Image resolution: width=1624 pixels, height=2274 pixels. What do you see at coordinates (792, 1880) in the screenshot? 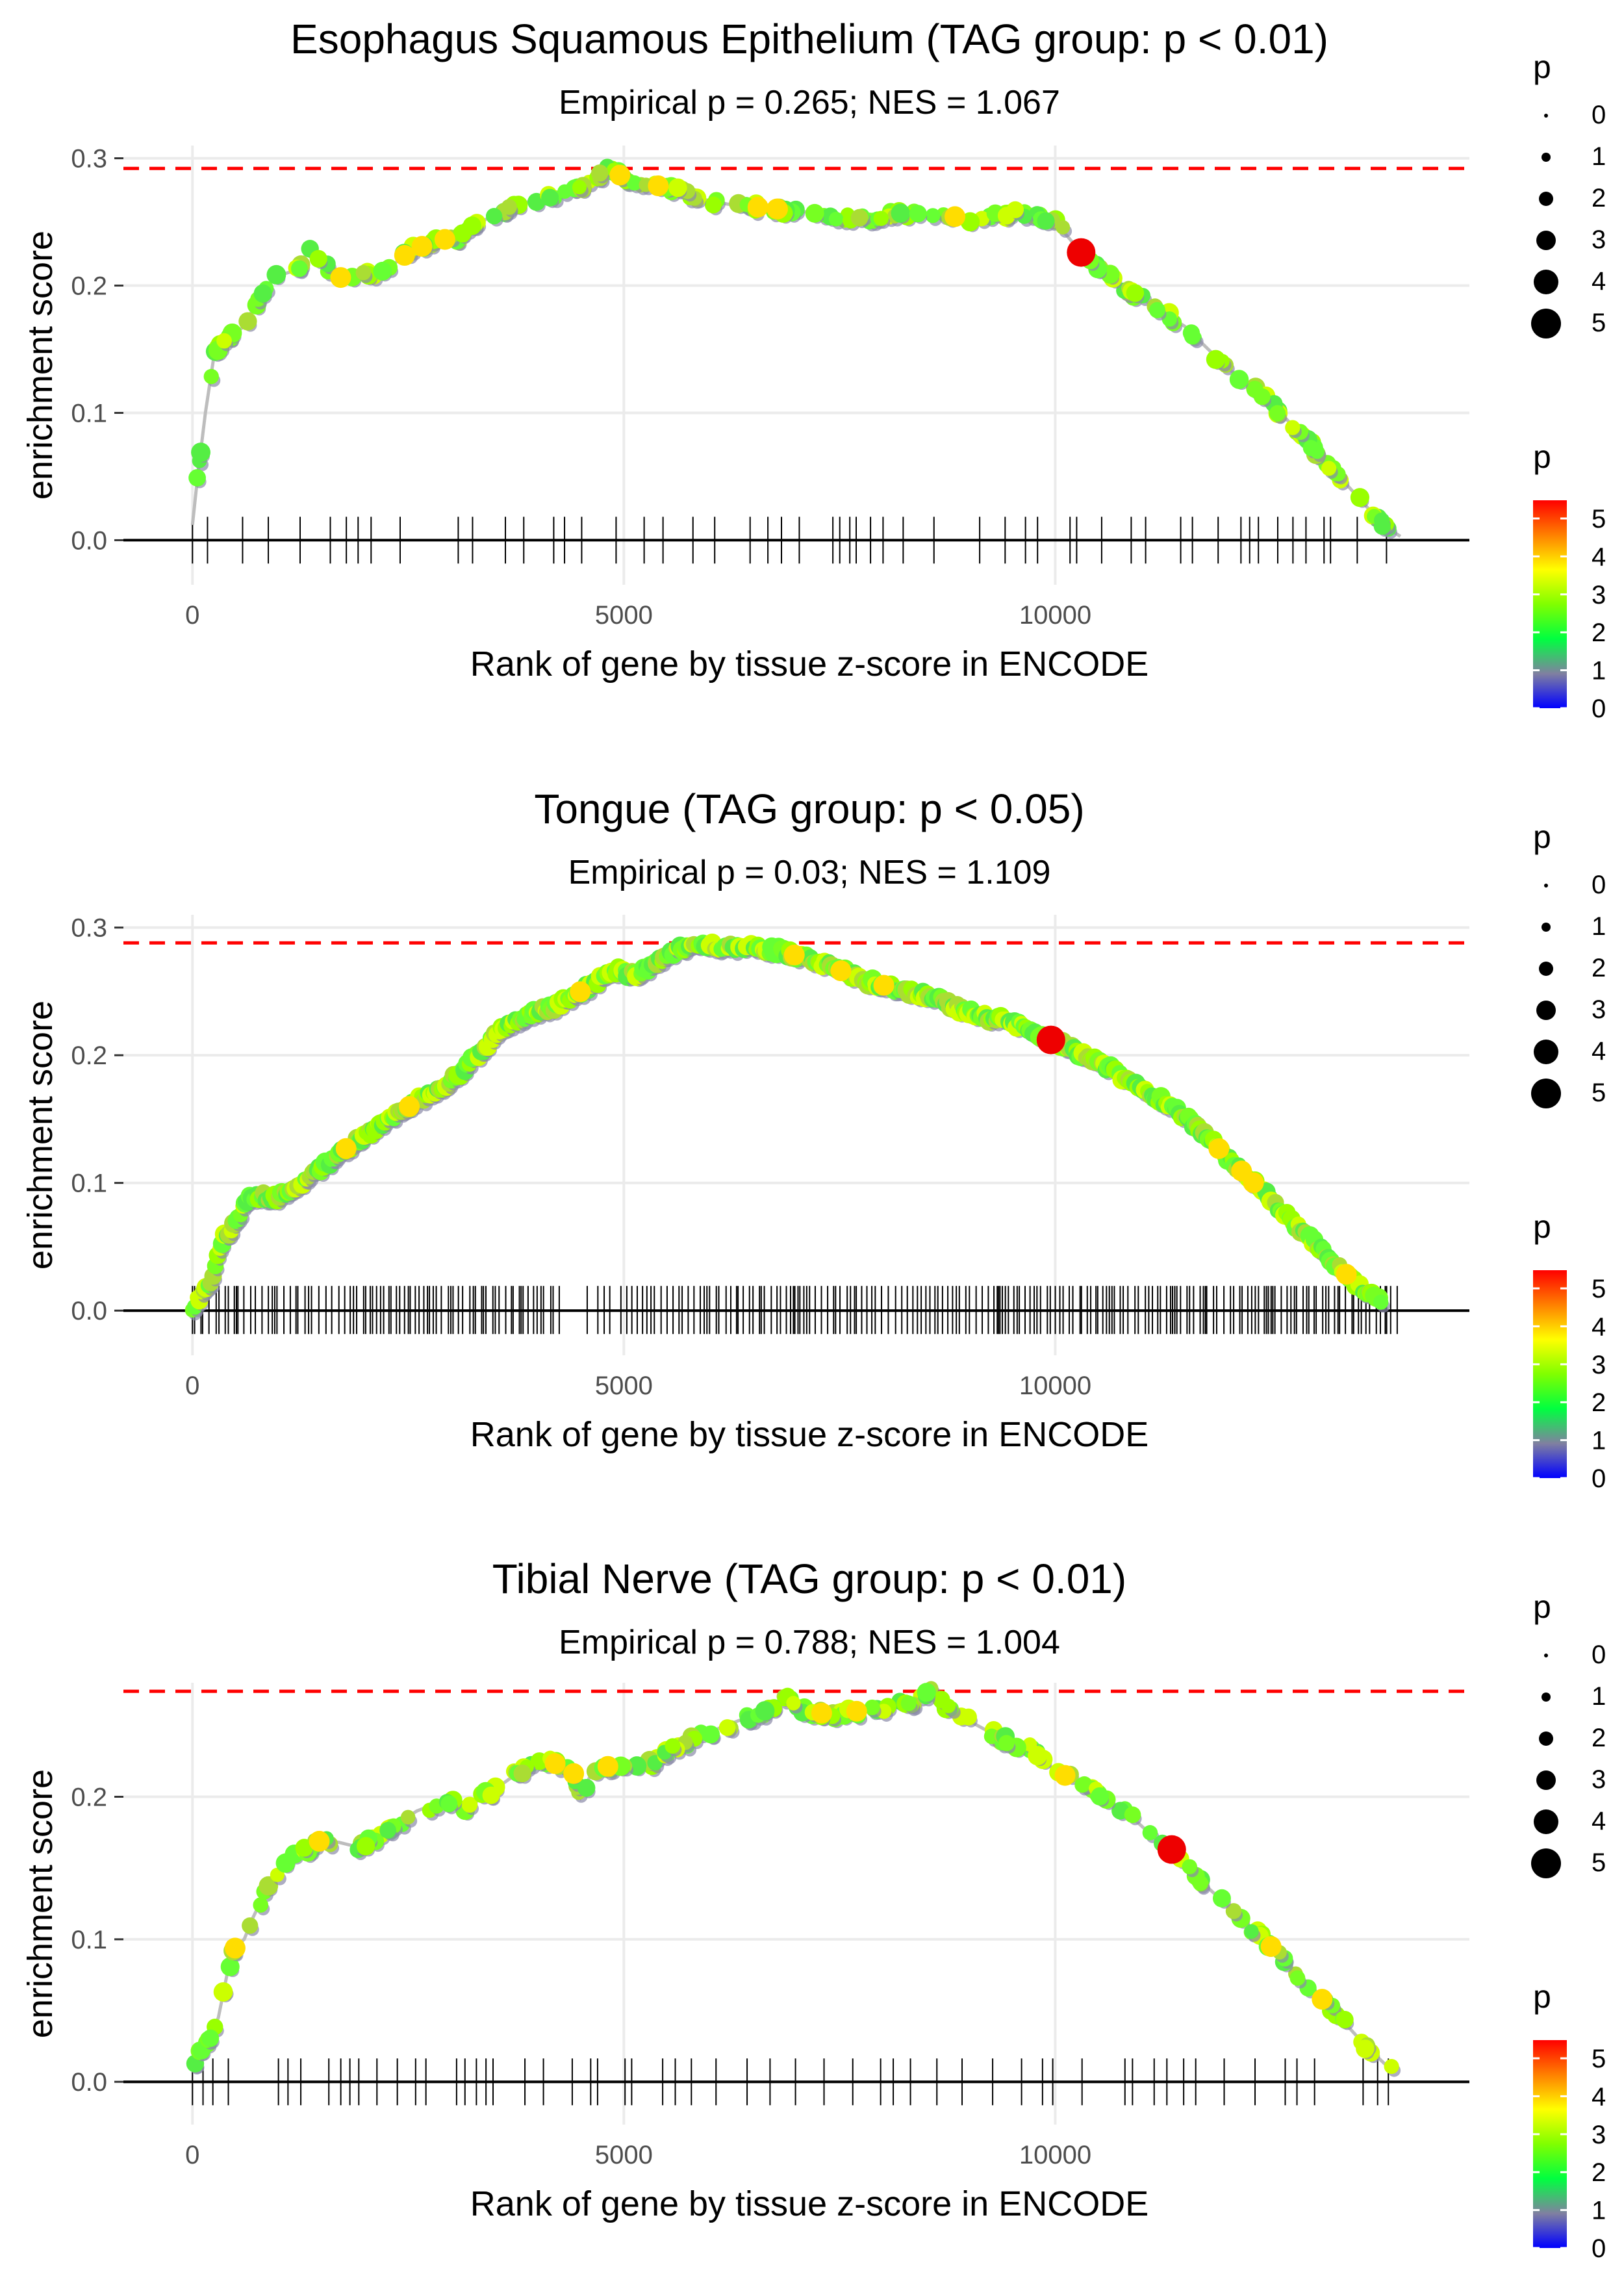
I see `enrichment-curve` at bounding box center [792, 1880].